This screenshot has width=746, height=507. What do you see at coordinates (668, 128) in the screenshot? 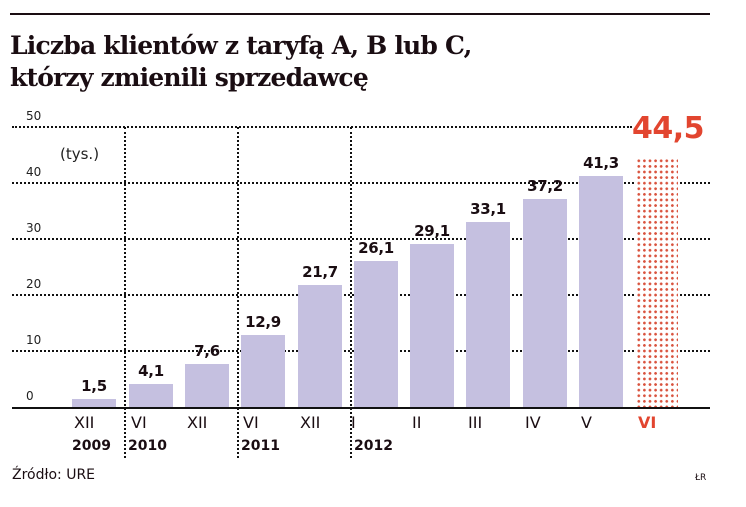
I see `value-label: 44,5` at bounding box center [668, 128].